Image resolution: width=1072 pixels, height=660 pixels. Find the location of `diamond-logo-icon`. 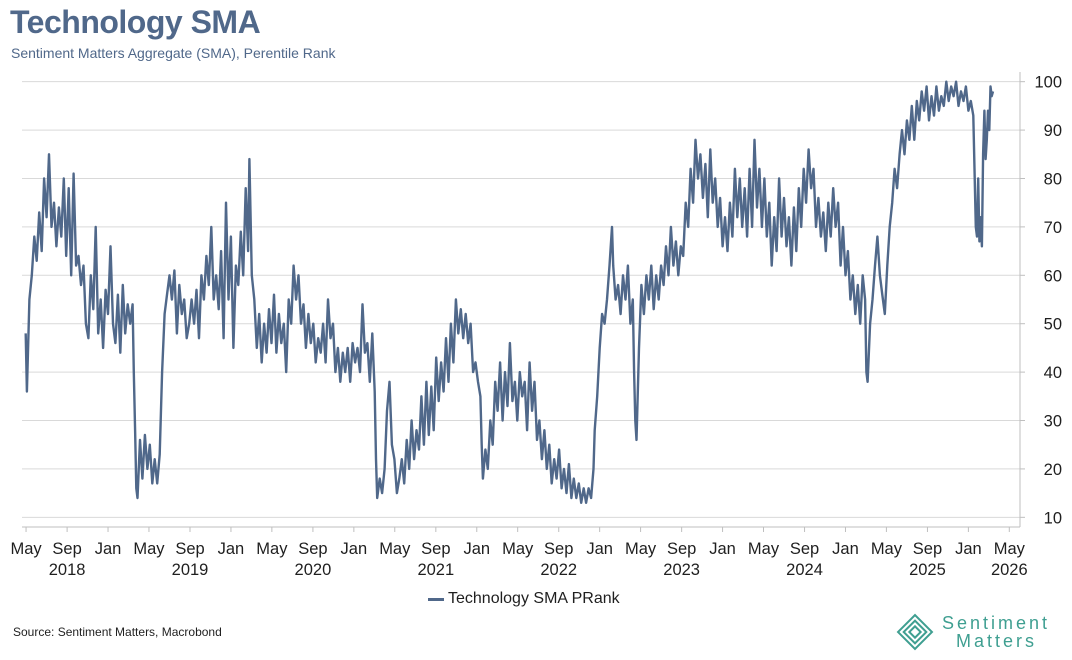

diamond-logo-icon is located at coordinates (915, 632).